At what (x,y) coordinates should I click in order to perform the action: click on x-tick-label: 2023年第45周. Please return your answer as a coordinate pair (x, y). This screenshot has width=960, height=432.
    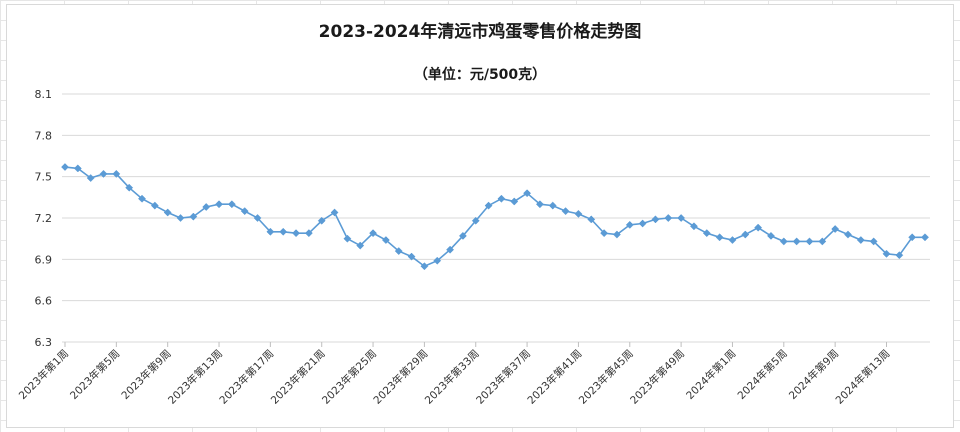
    Looking at the image, I should click on (606, 377).